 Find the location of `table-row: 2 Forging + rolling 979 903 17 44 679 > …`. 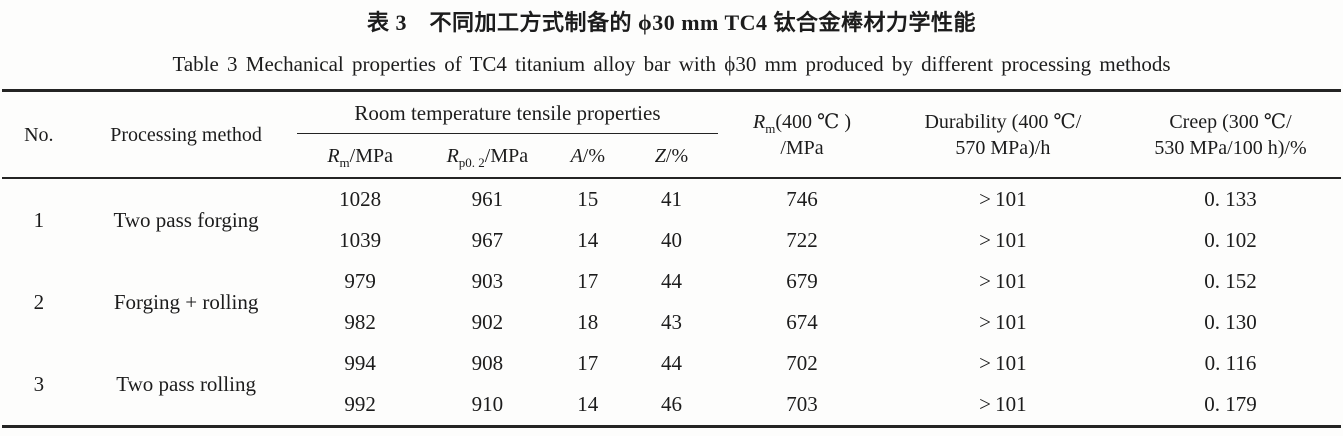

table-row: 2 Forging + rolling 979 903 17 44 679 > … is located at coordinates (671, 287).